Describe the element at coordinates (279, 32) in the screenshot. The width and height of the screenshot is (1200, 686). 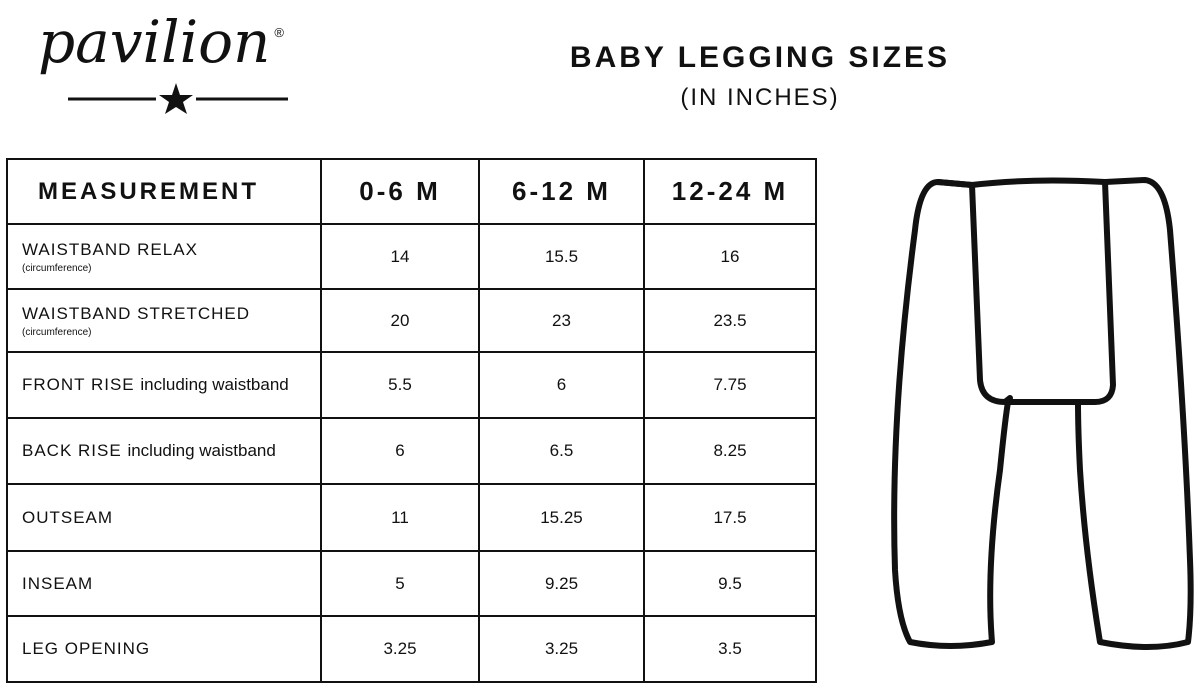
I see `registered-mark: ®` at that location.